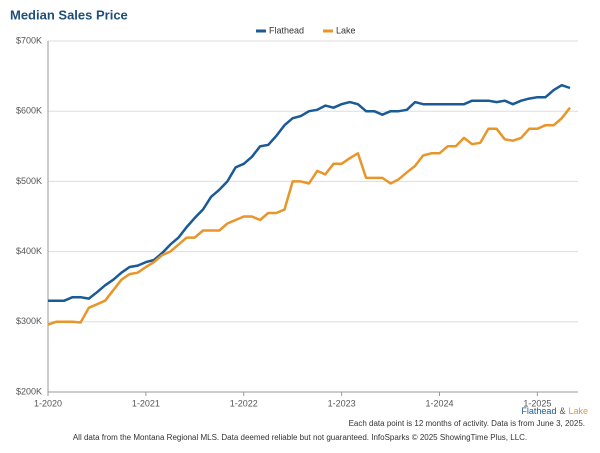 This screenshot has height=453, width=600. I want to click on series-note-part: &, so click(562, 411).